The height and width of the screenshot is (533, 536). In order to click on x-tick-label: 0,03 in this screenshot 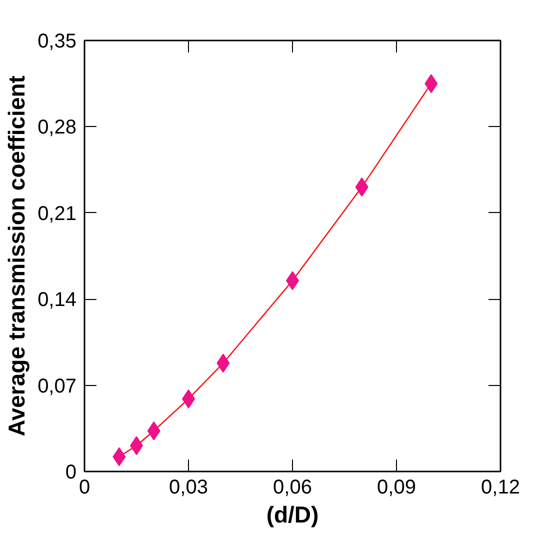, I will do `click(188, 487)`.